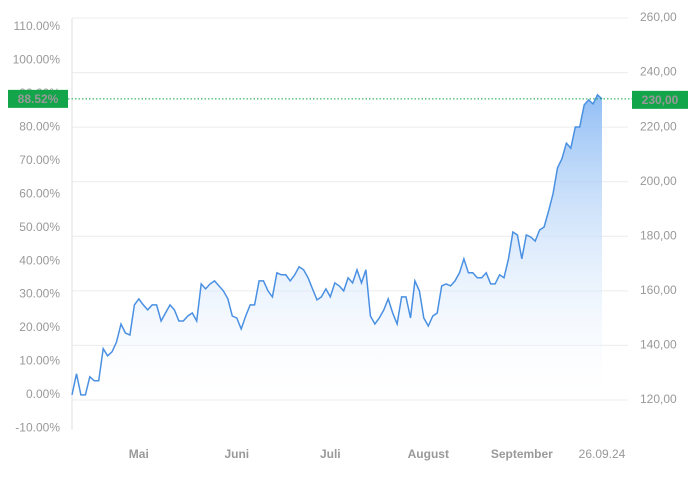 This screenshot has width=697, height=484. I want to click on y2-tick-label: 160,00, so click(658, 290).